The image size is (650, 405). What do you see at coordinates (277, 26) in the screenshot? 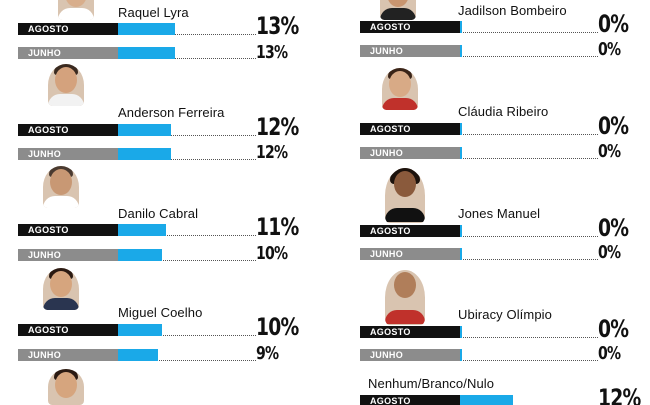
I see `pct-agosto: 13%` at bounding box center [277, 26].